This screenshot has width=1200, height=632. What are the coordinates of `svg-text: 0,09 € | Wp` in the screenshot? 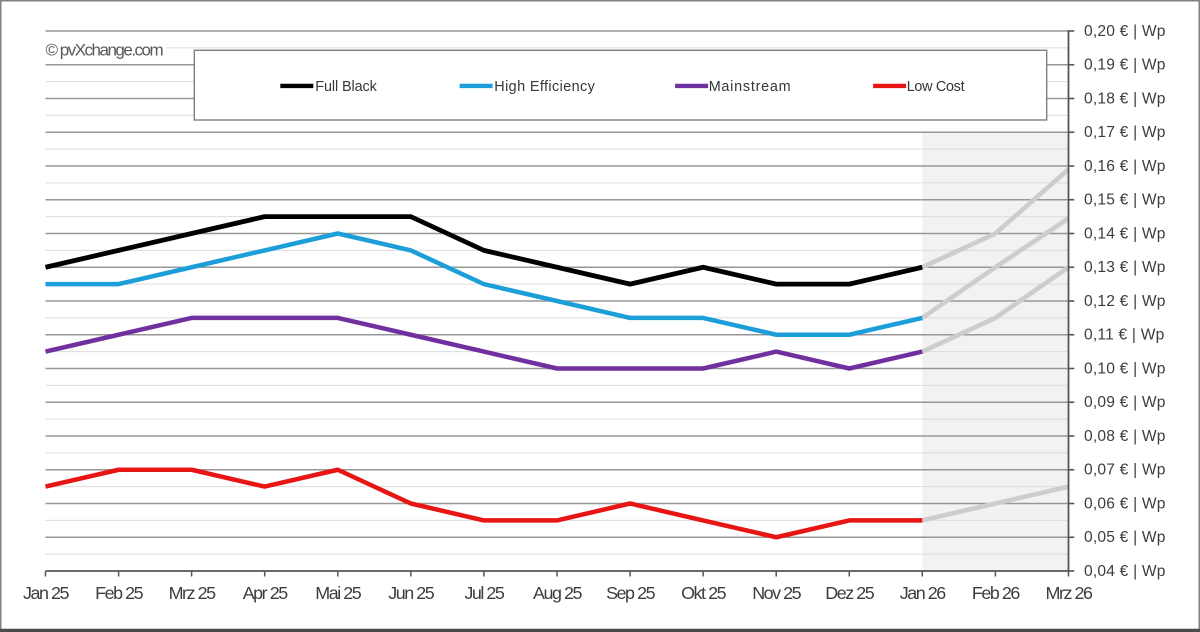 It's located at (1125, 402).